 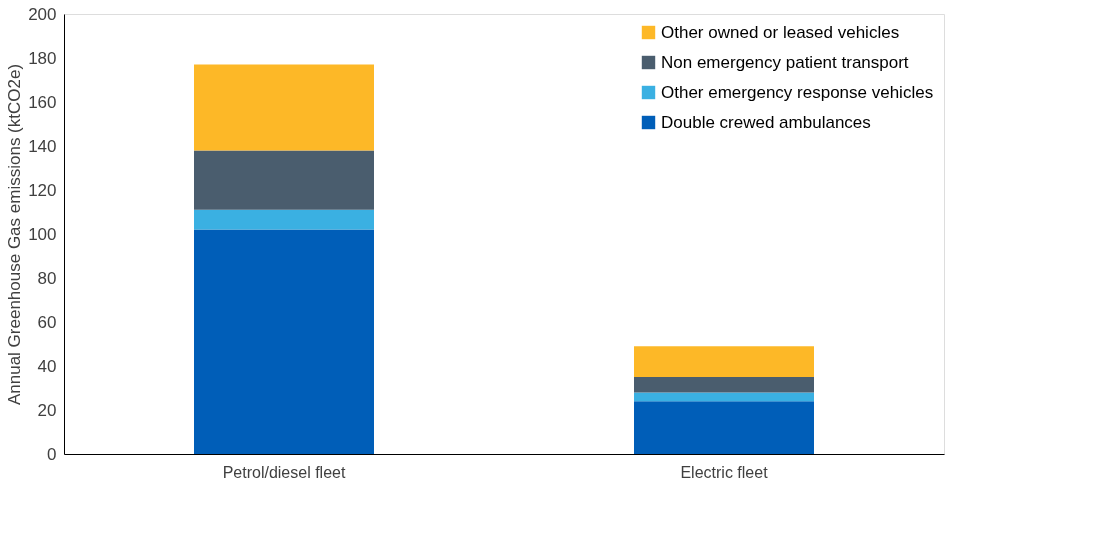 I want to click on legend-label: Double crewed ambulances, so click(x=766, y=122).